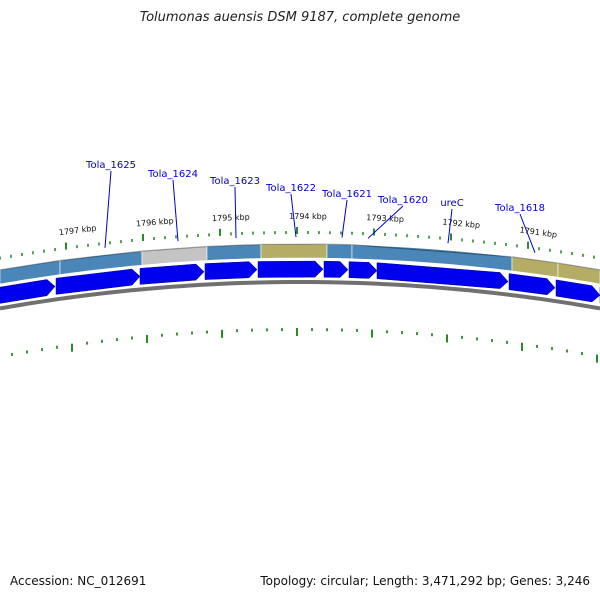 The height and width of the screenshot is (600, 600). Describe the element at coordinates (110, 165) in the screenshot. I see `gene-label: Tola_1625` at that location.